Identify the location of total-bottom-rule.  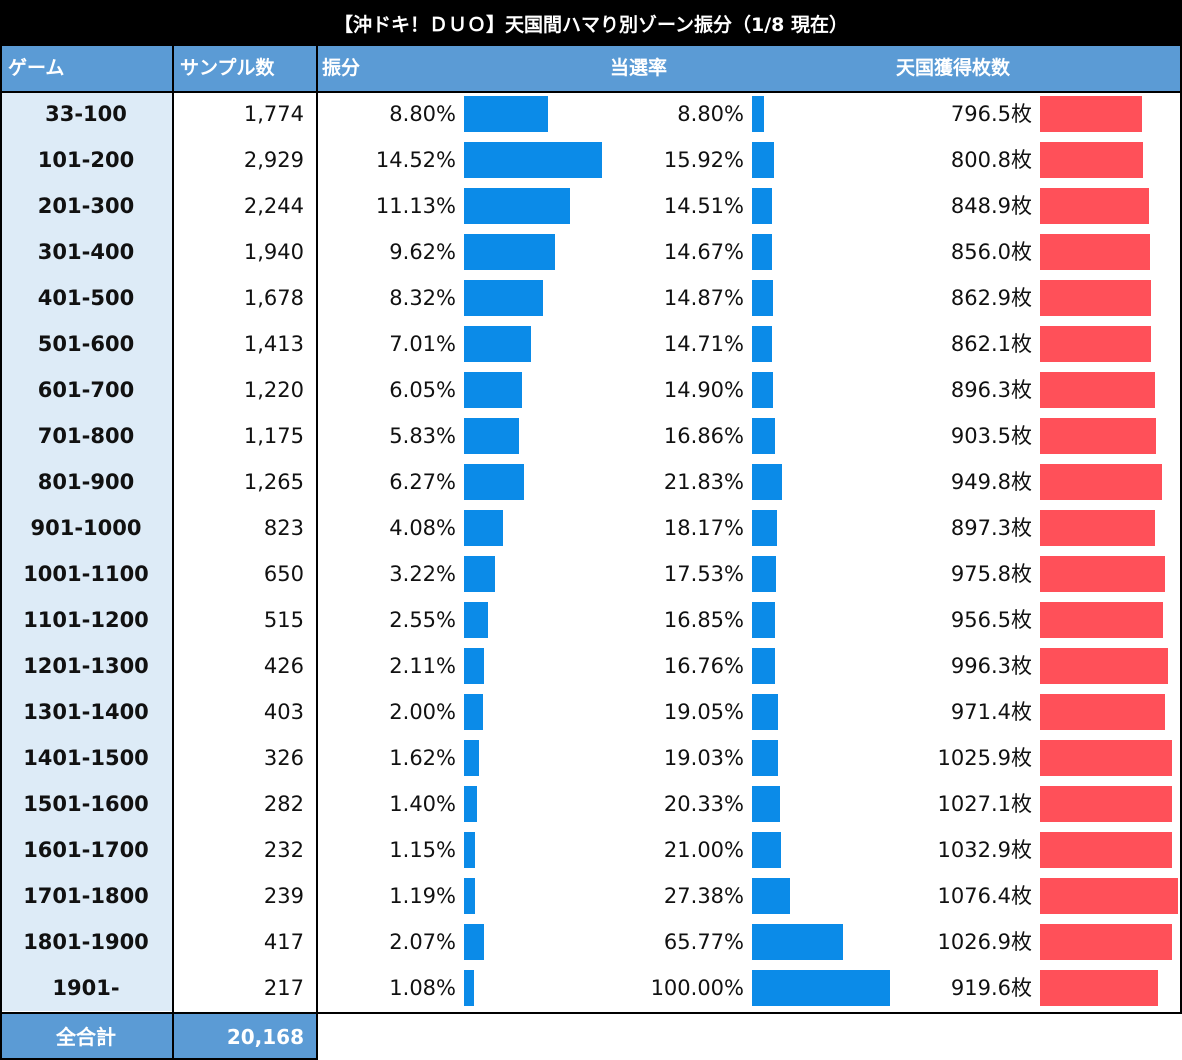
(159, 1059).